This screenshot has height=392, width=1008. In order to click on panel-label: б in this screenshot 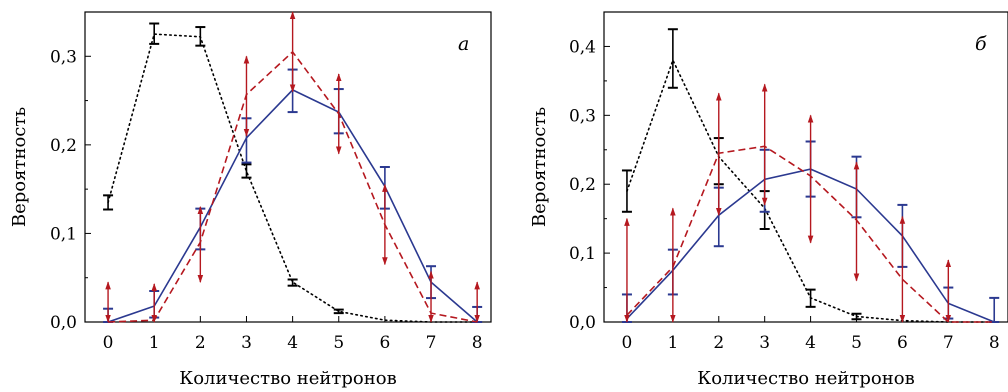, I will do `click(981, 44)`.